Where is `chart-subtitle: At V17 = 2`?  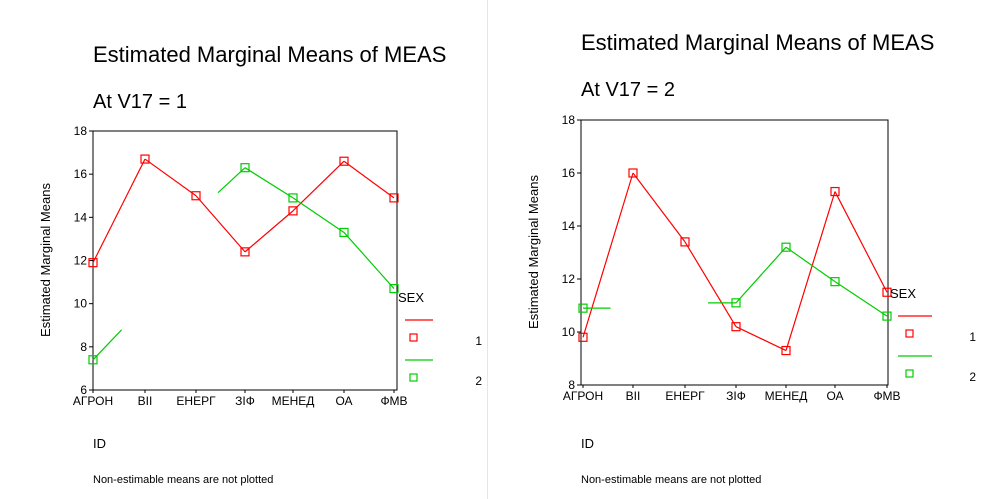
chart-subtitle: At V17 = 2 is located at coordinates (628, 90).